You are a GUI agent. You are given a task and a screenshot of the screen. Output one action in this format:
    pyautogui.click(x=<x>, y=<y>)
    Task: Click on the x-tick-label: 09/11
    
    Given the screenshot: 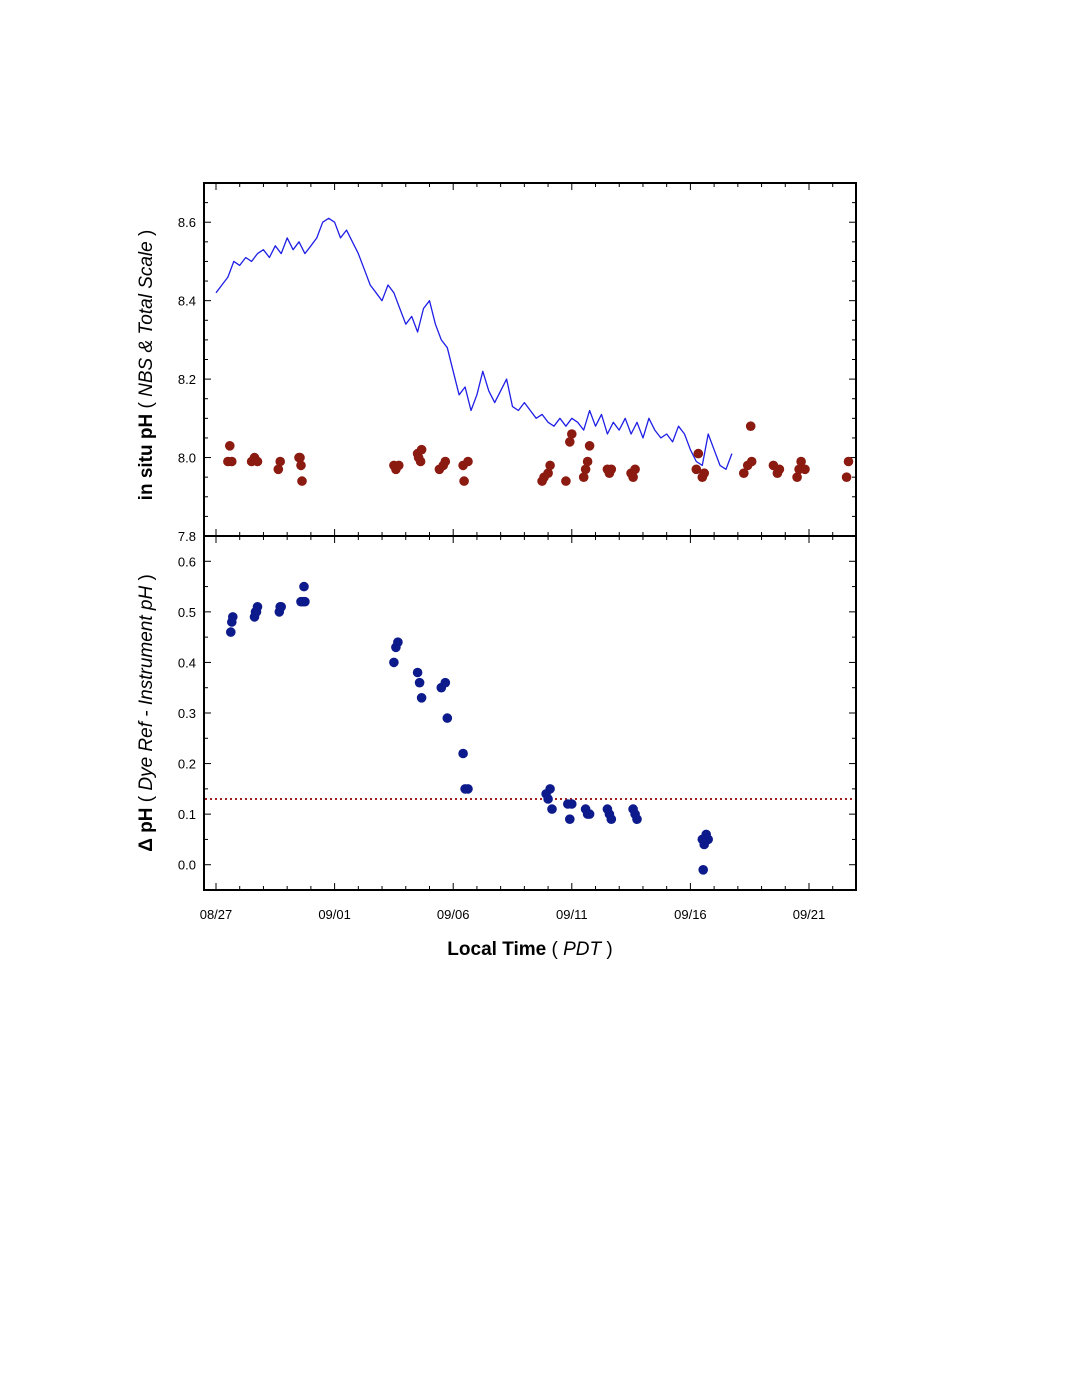 What is the action you would take?
    pyautogui.click(x=572, y=914)
    